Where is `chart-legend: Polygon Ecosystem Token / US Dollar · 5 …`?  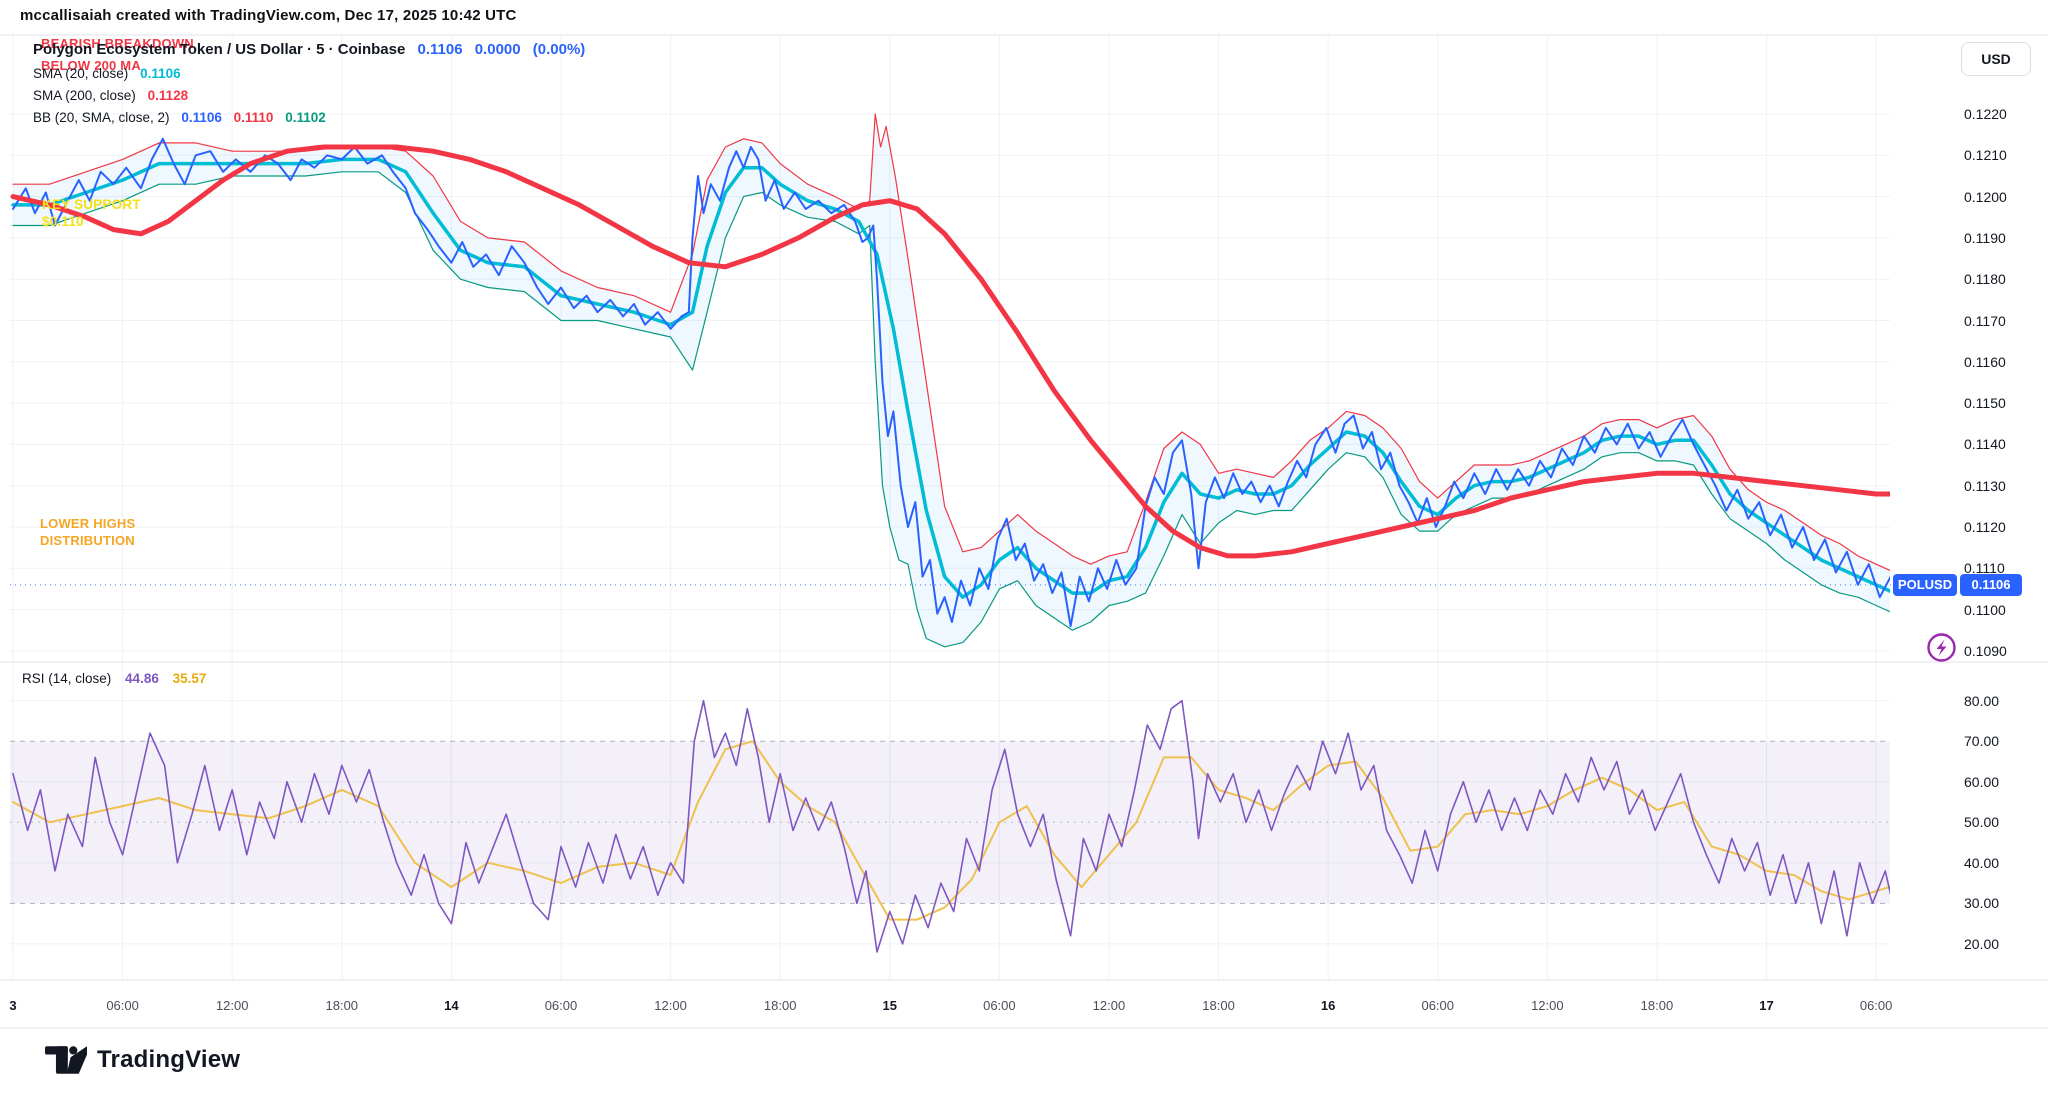 chart-legend: Polygon Ecosystem Token / US Dollar · 5 … is located at coordinates (309, 85).